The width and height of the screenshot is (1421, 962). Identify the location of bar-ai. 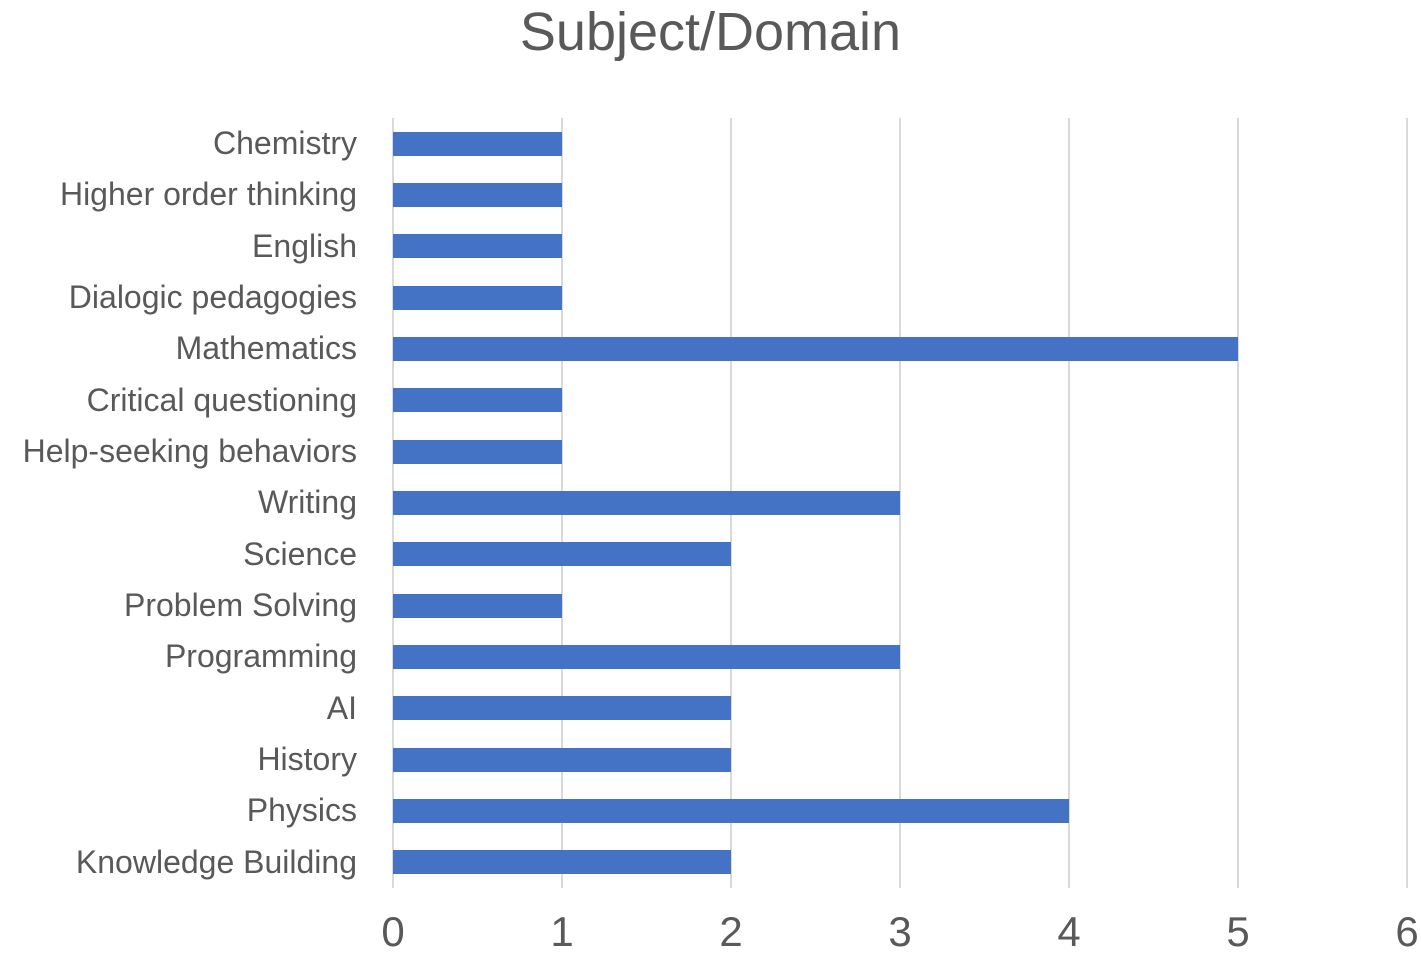
(562, 708).